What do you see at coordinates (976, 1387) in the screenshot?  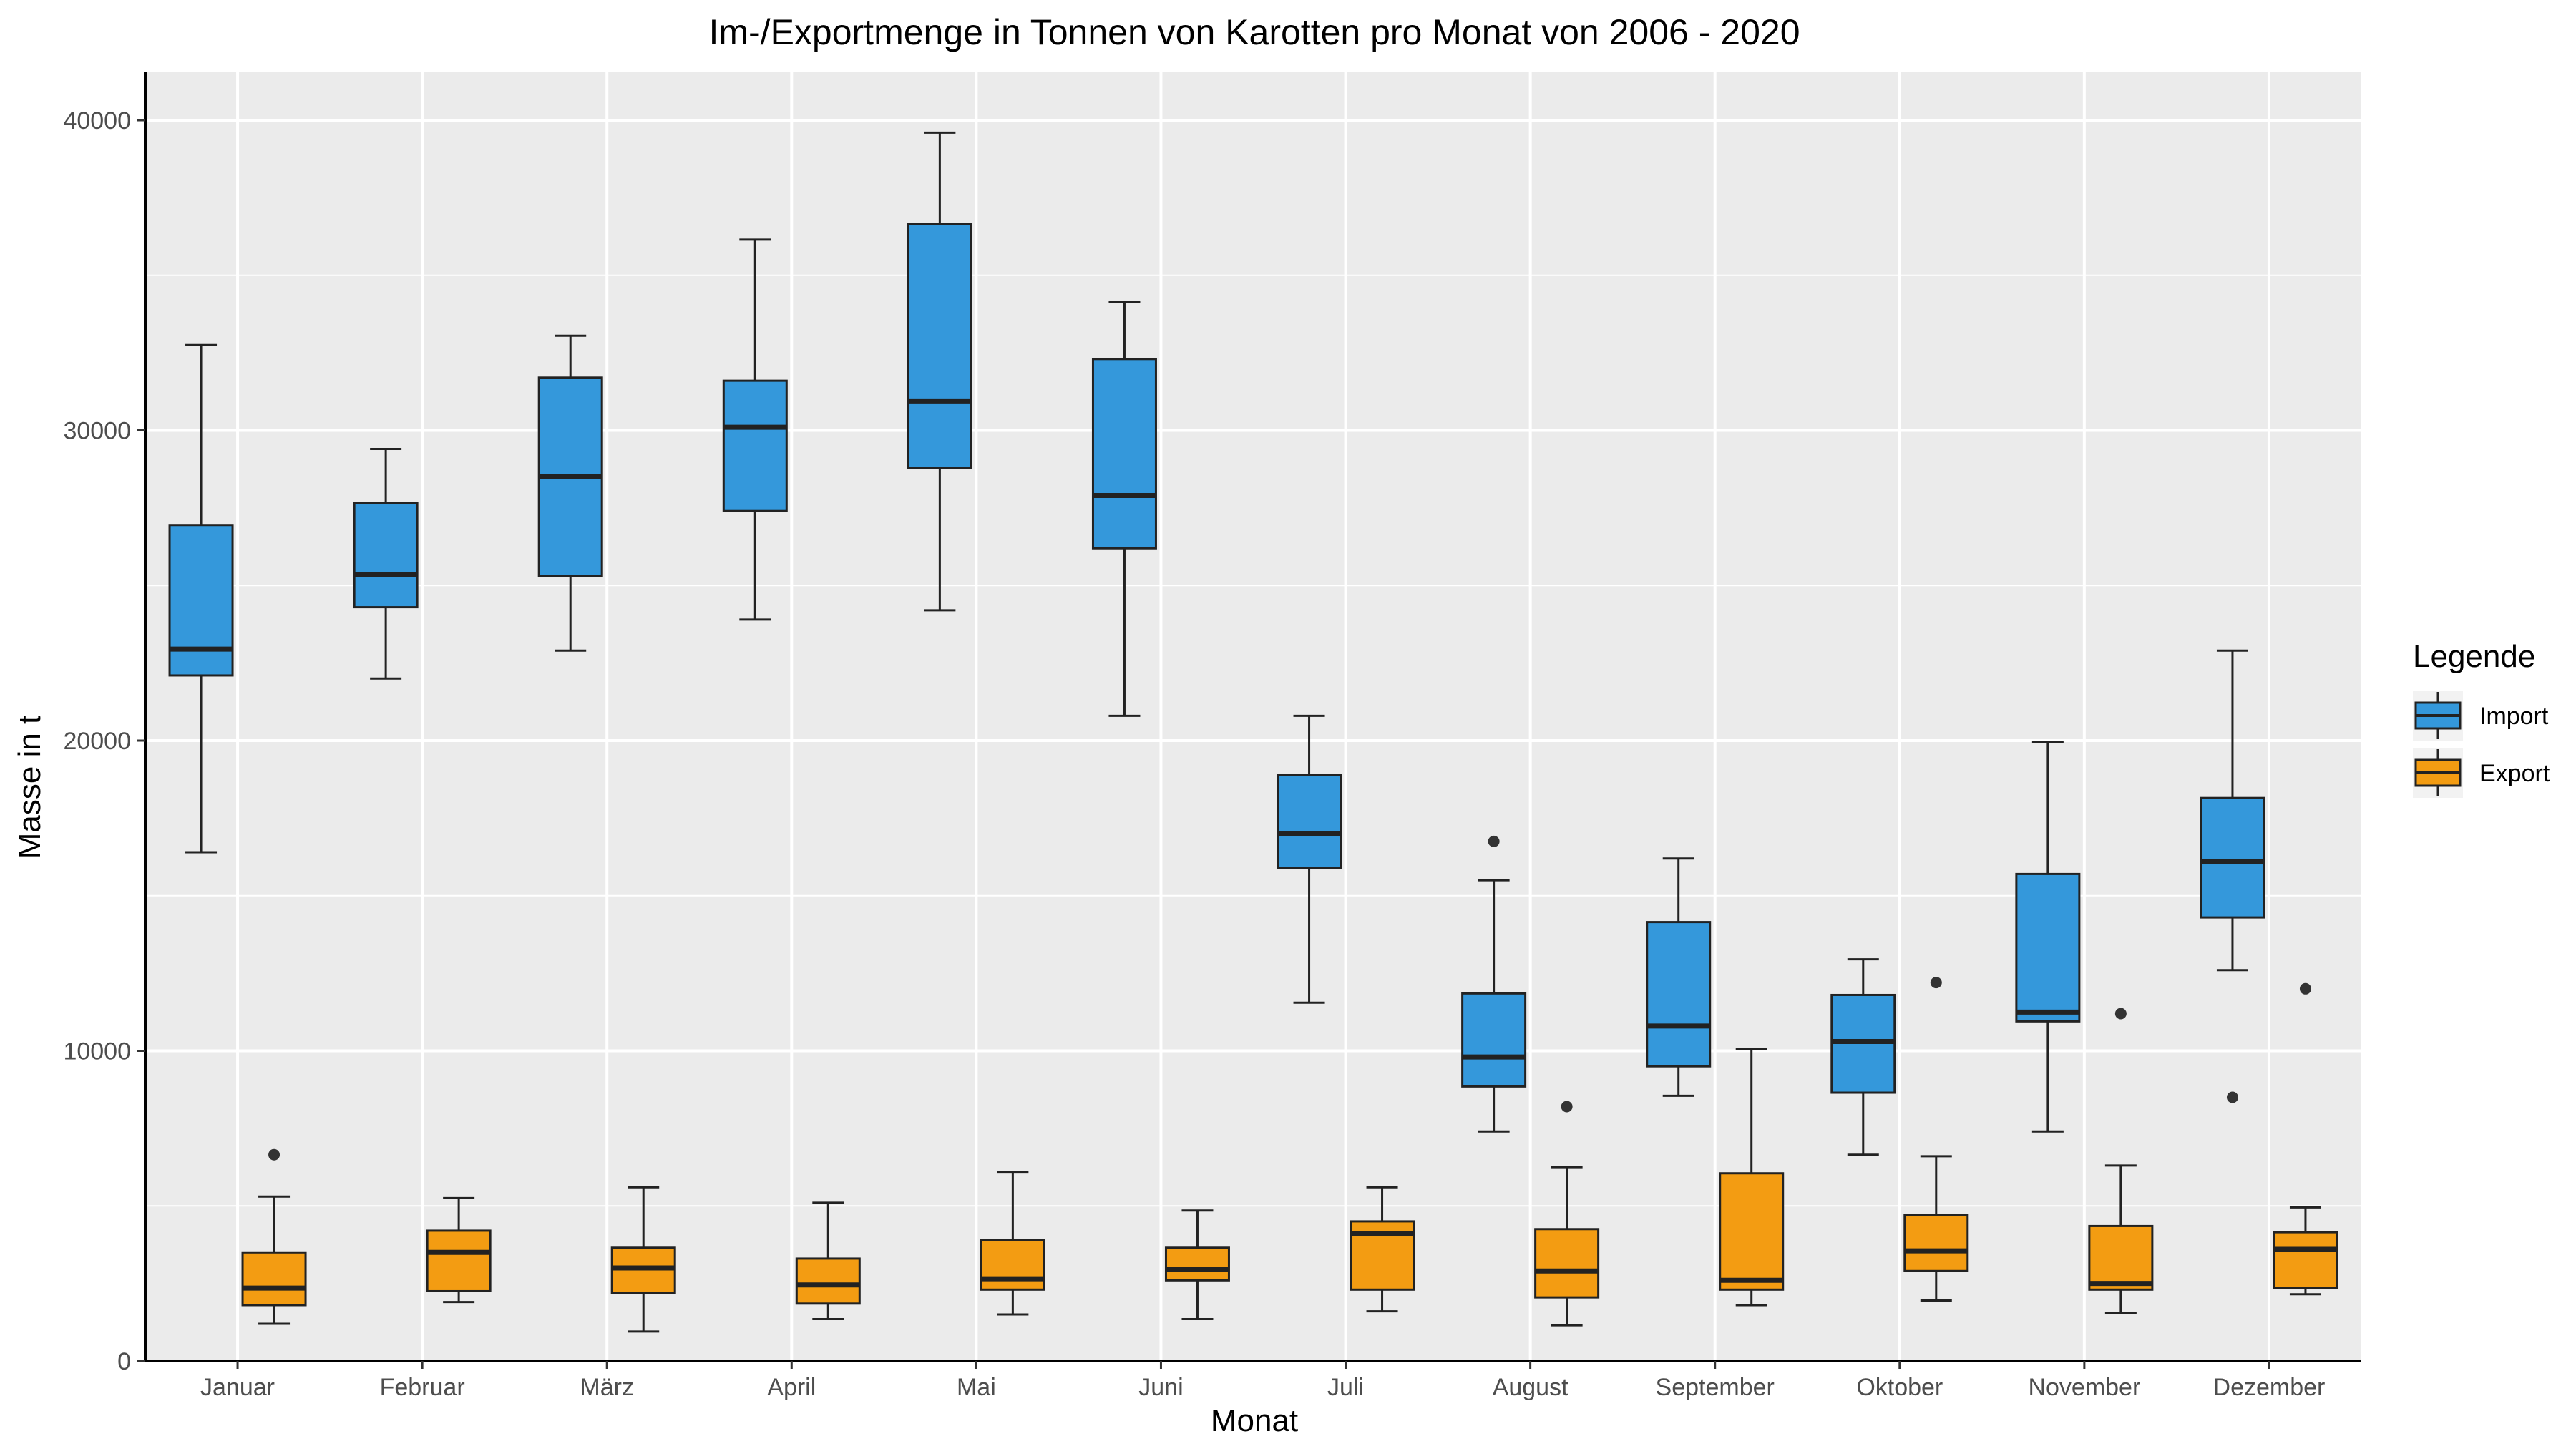 I see `x-tick-label: Mai` at bounding box center [976, 1387].